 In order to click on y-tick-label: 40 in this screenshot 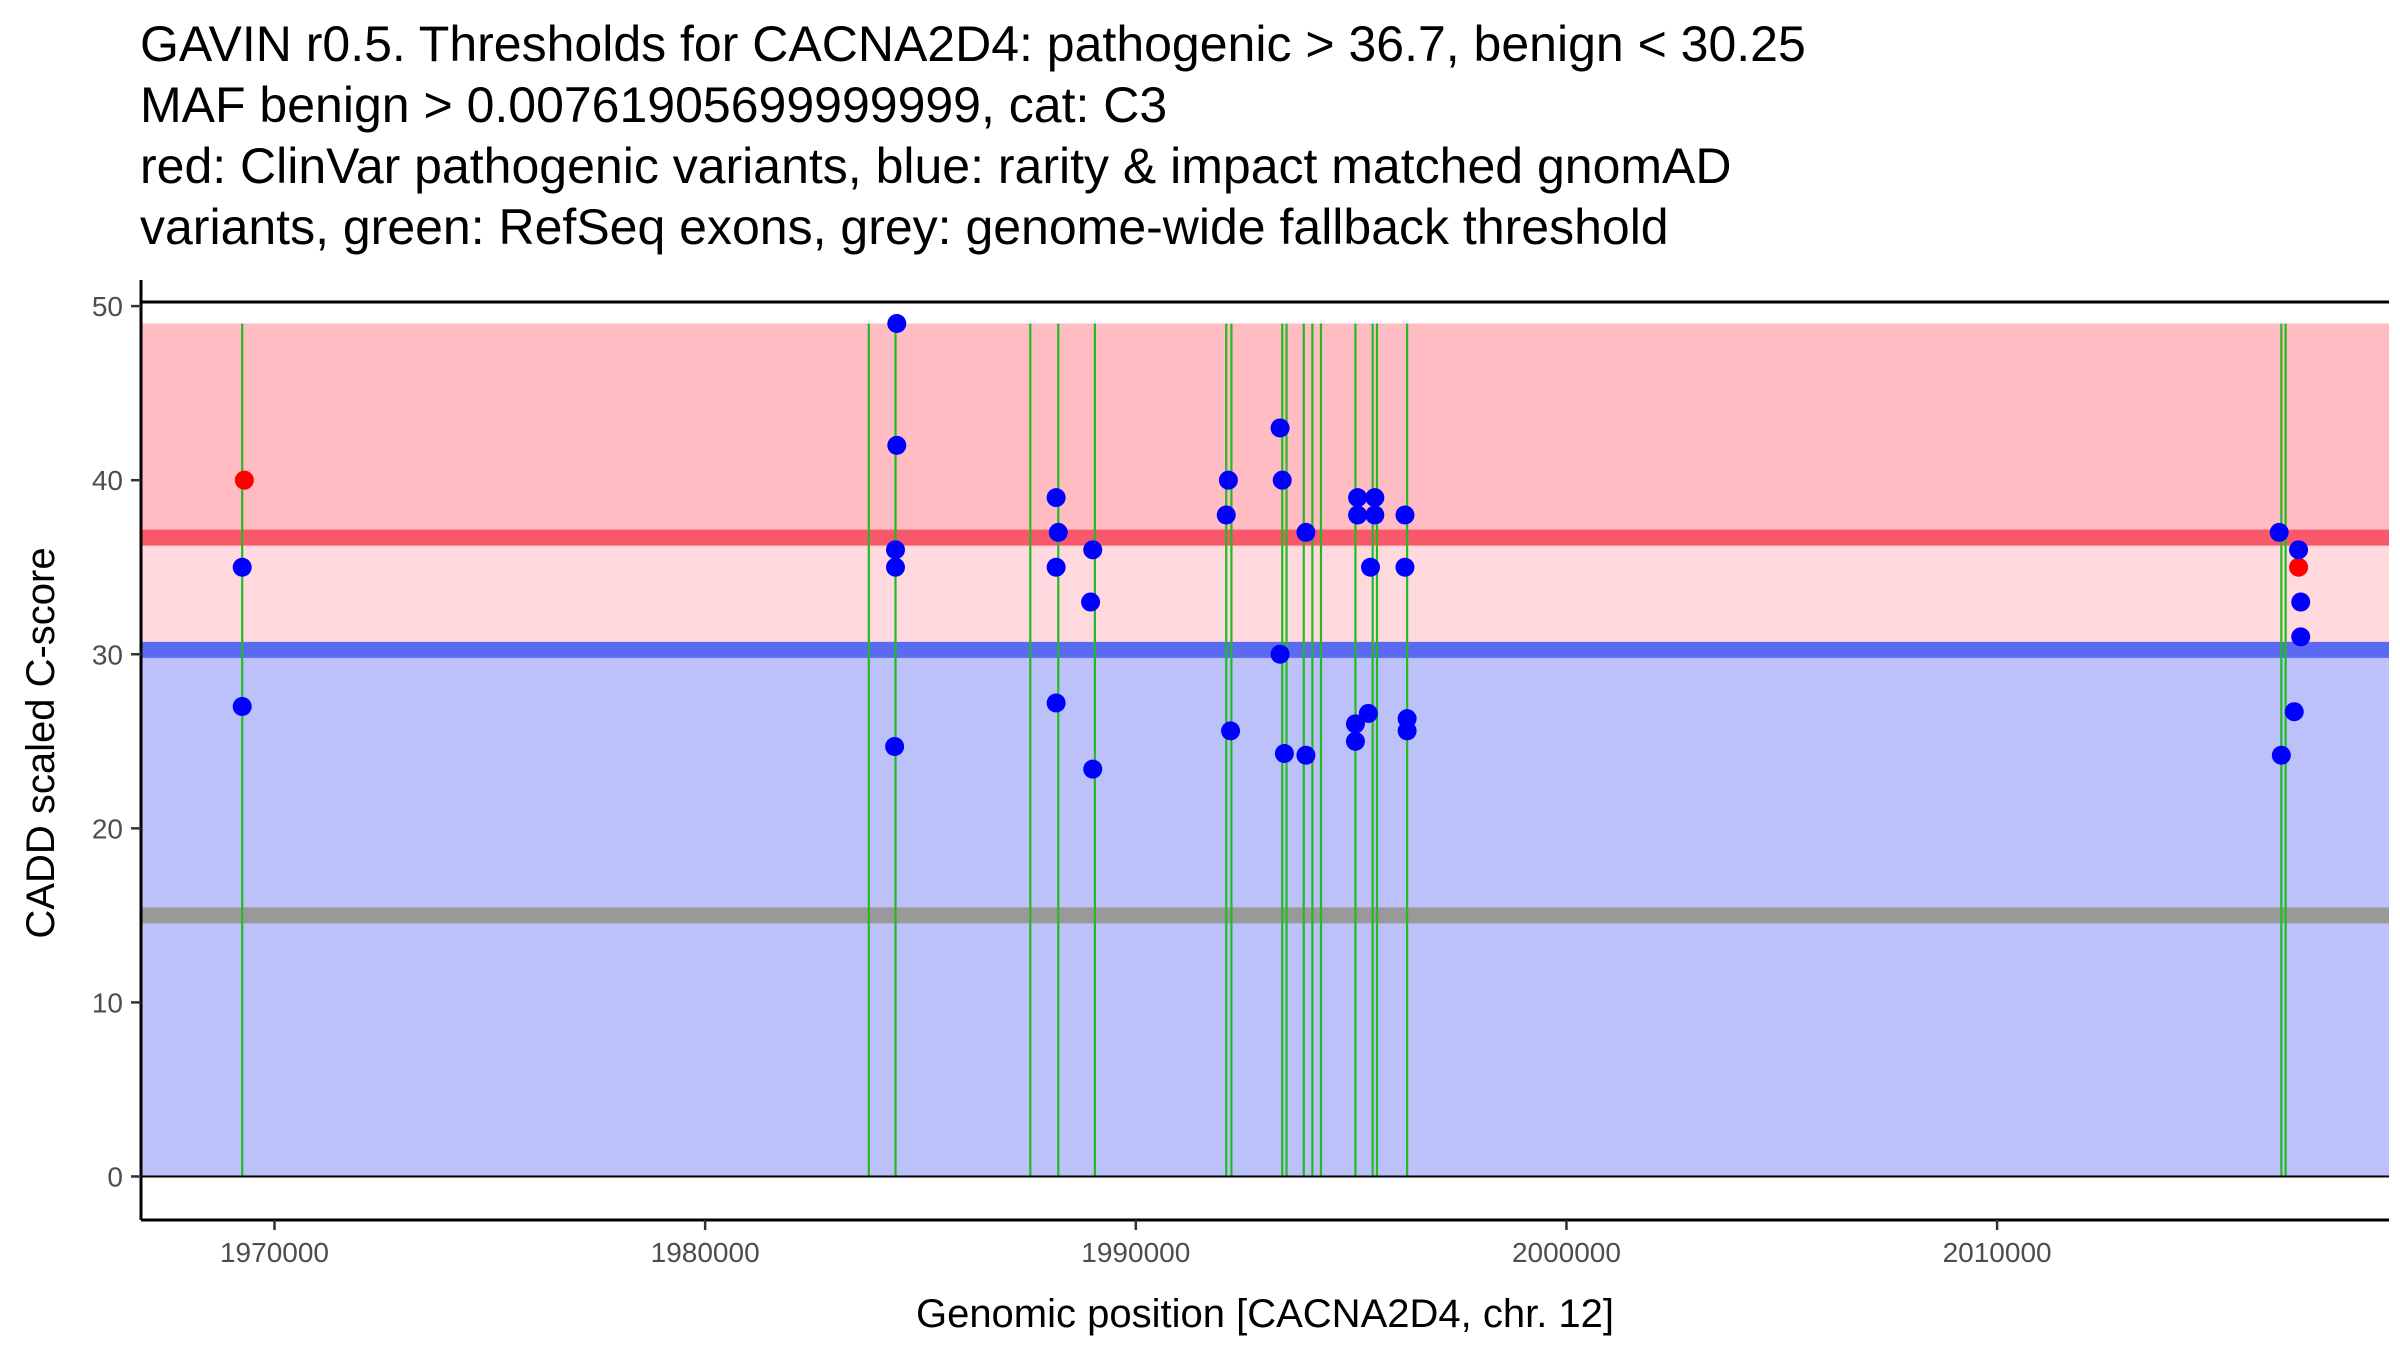, I will do `click(107, 480)`.